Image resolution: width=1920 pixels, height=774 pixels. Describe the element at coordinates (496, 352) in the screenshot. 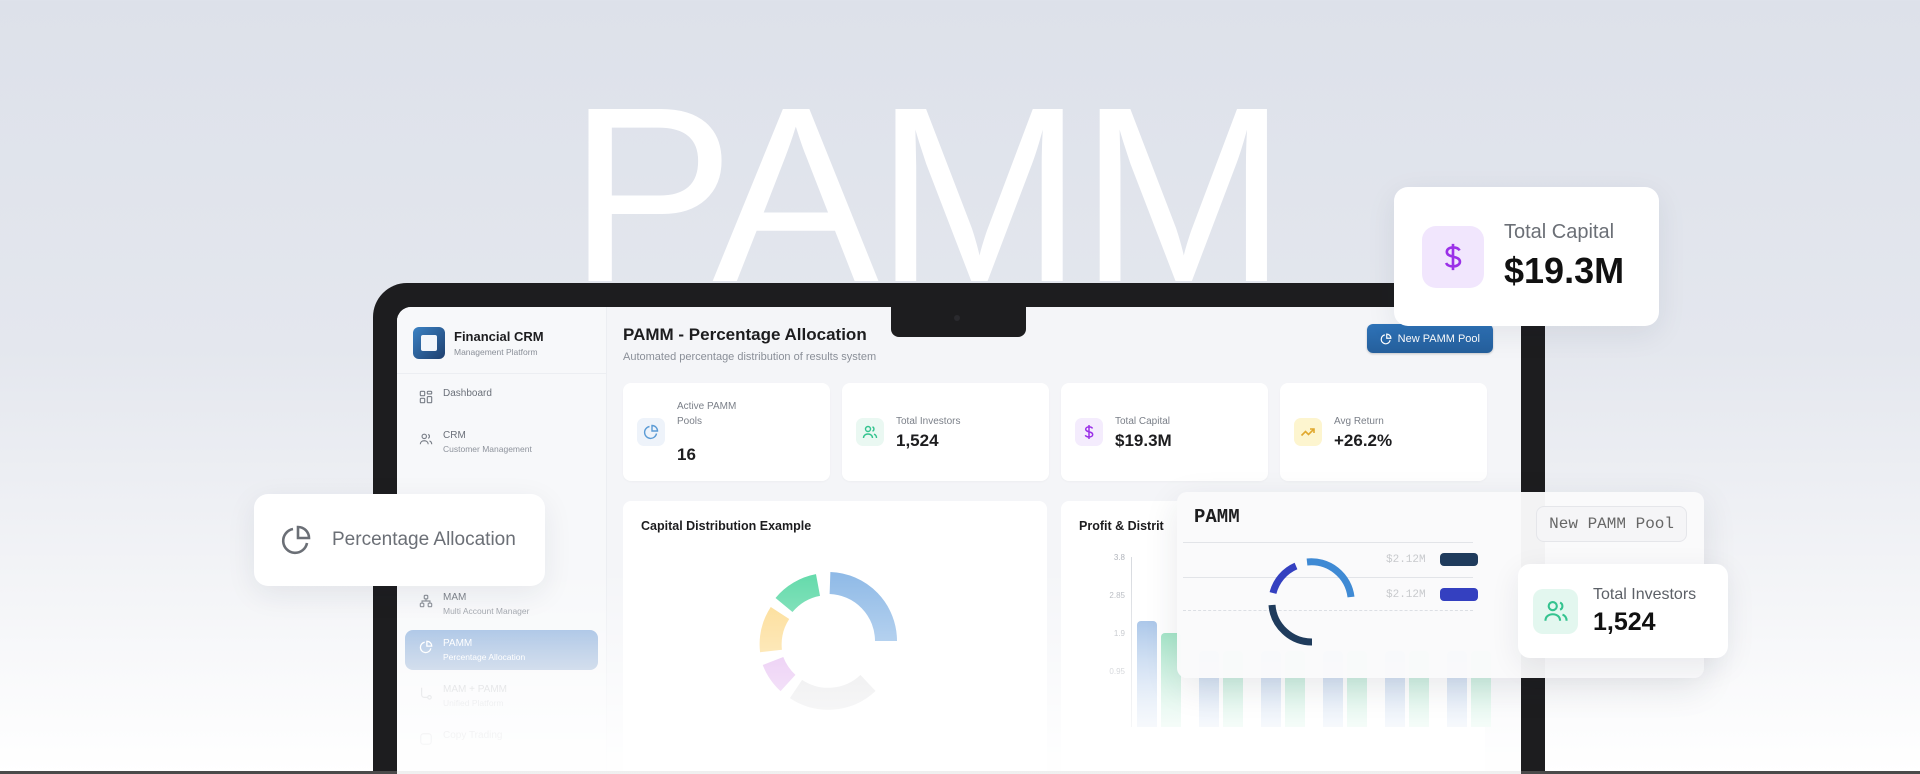

I see `brand-subtitle: Management Platform` at that location.